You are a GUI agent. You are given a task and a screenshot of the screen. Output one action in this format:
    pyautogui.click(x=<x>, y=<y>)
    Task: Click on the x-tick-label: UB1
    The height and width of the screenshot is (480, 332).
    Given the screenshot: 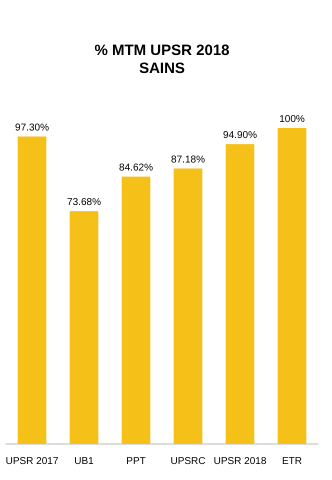 What is the action you would take?
    pyautogui.click(x=84, y=461)
    